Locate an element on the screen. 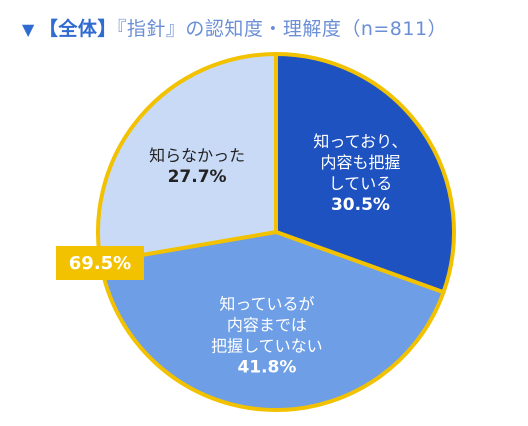 This screenshot has width=528, height=426. slice-3-label-line: 知らなかった is located at coordinates (197, 155).